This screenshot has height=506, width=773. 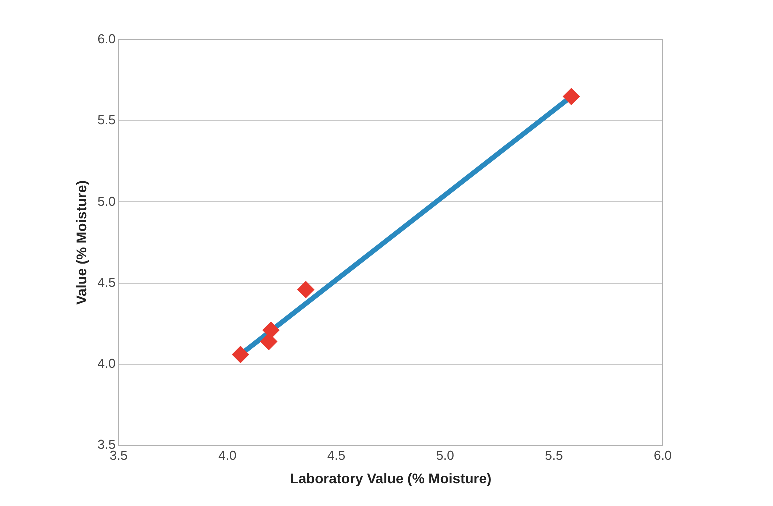 What do you see at coordinates (107, 364) in the screenshot?
I see `y-tick-label: 4.0` at bounding box center [107, 364].